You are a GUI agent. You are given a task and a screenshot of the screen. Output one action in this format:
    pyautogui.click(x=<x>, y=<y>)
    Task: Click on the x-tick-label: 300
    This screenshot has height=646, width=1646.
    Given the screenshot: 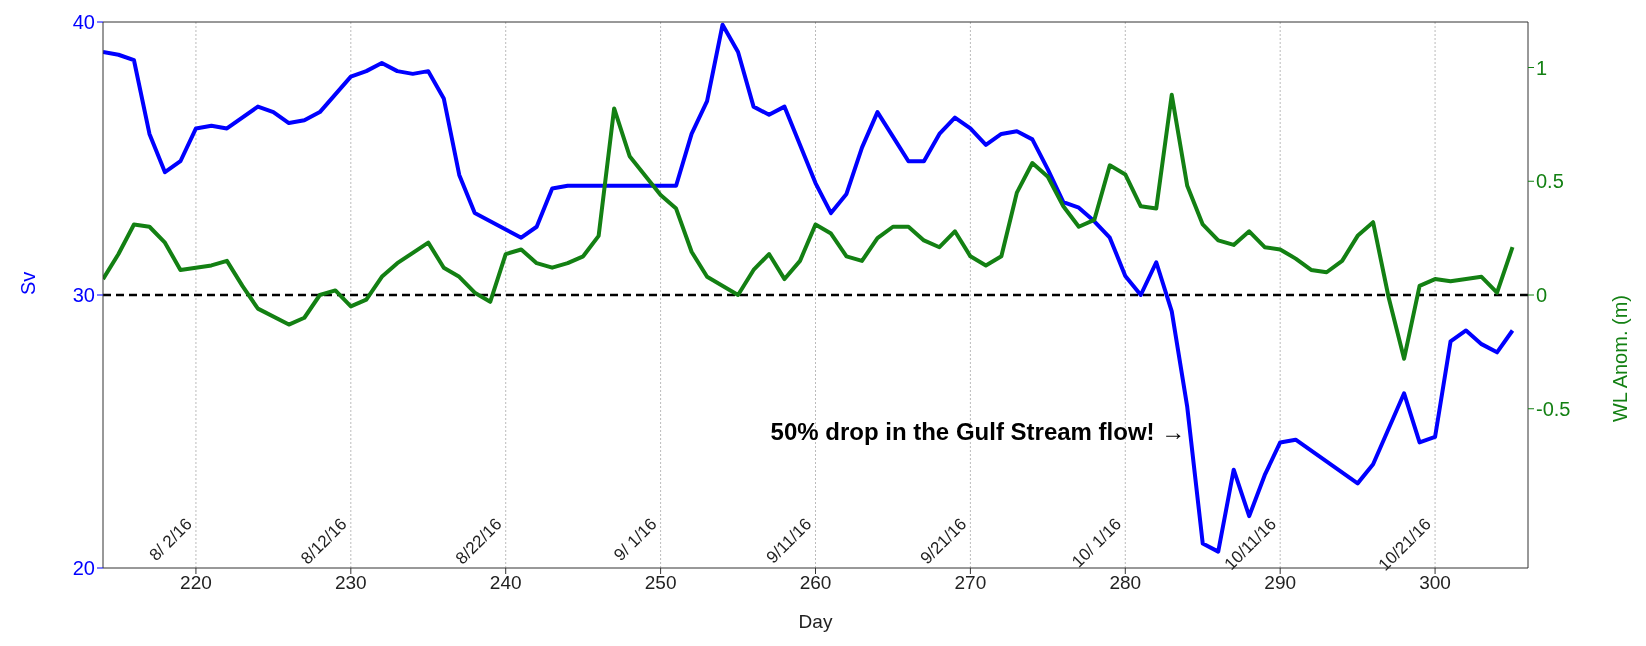 What is the action you would take?
    pyautogui.click(x=1435, y=583)
    